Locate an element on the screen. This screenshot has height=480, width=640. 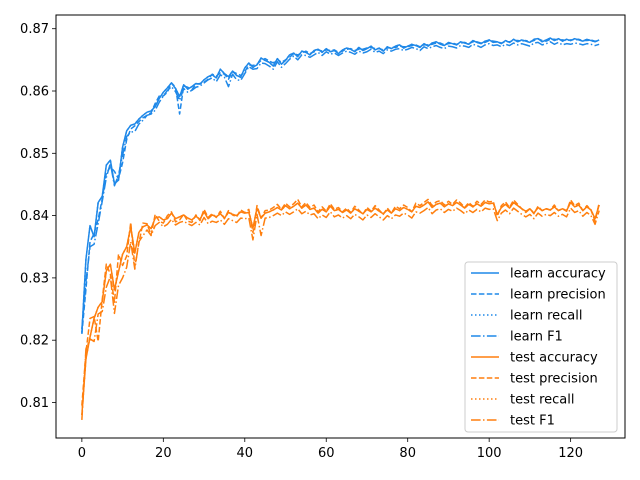
y-tick-label: 0.87 is located at coordinates (34, 29).